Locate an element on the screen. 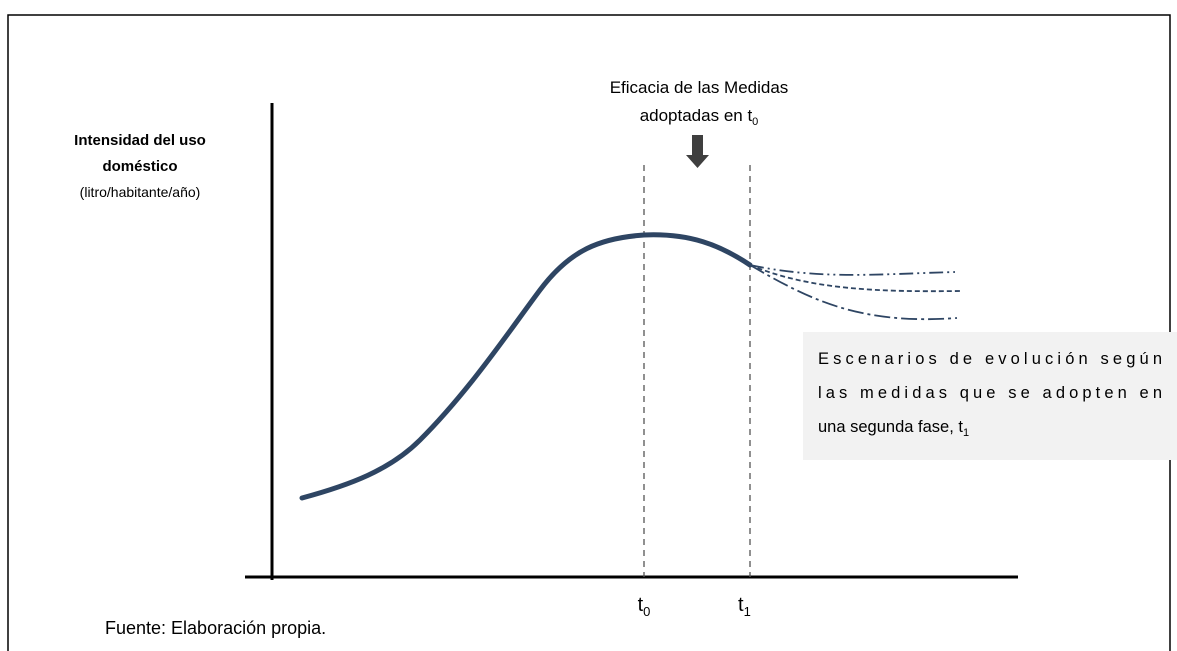 The image size is (1177, 651). scenario-mid is located at coordinates (855, 278).